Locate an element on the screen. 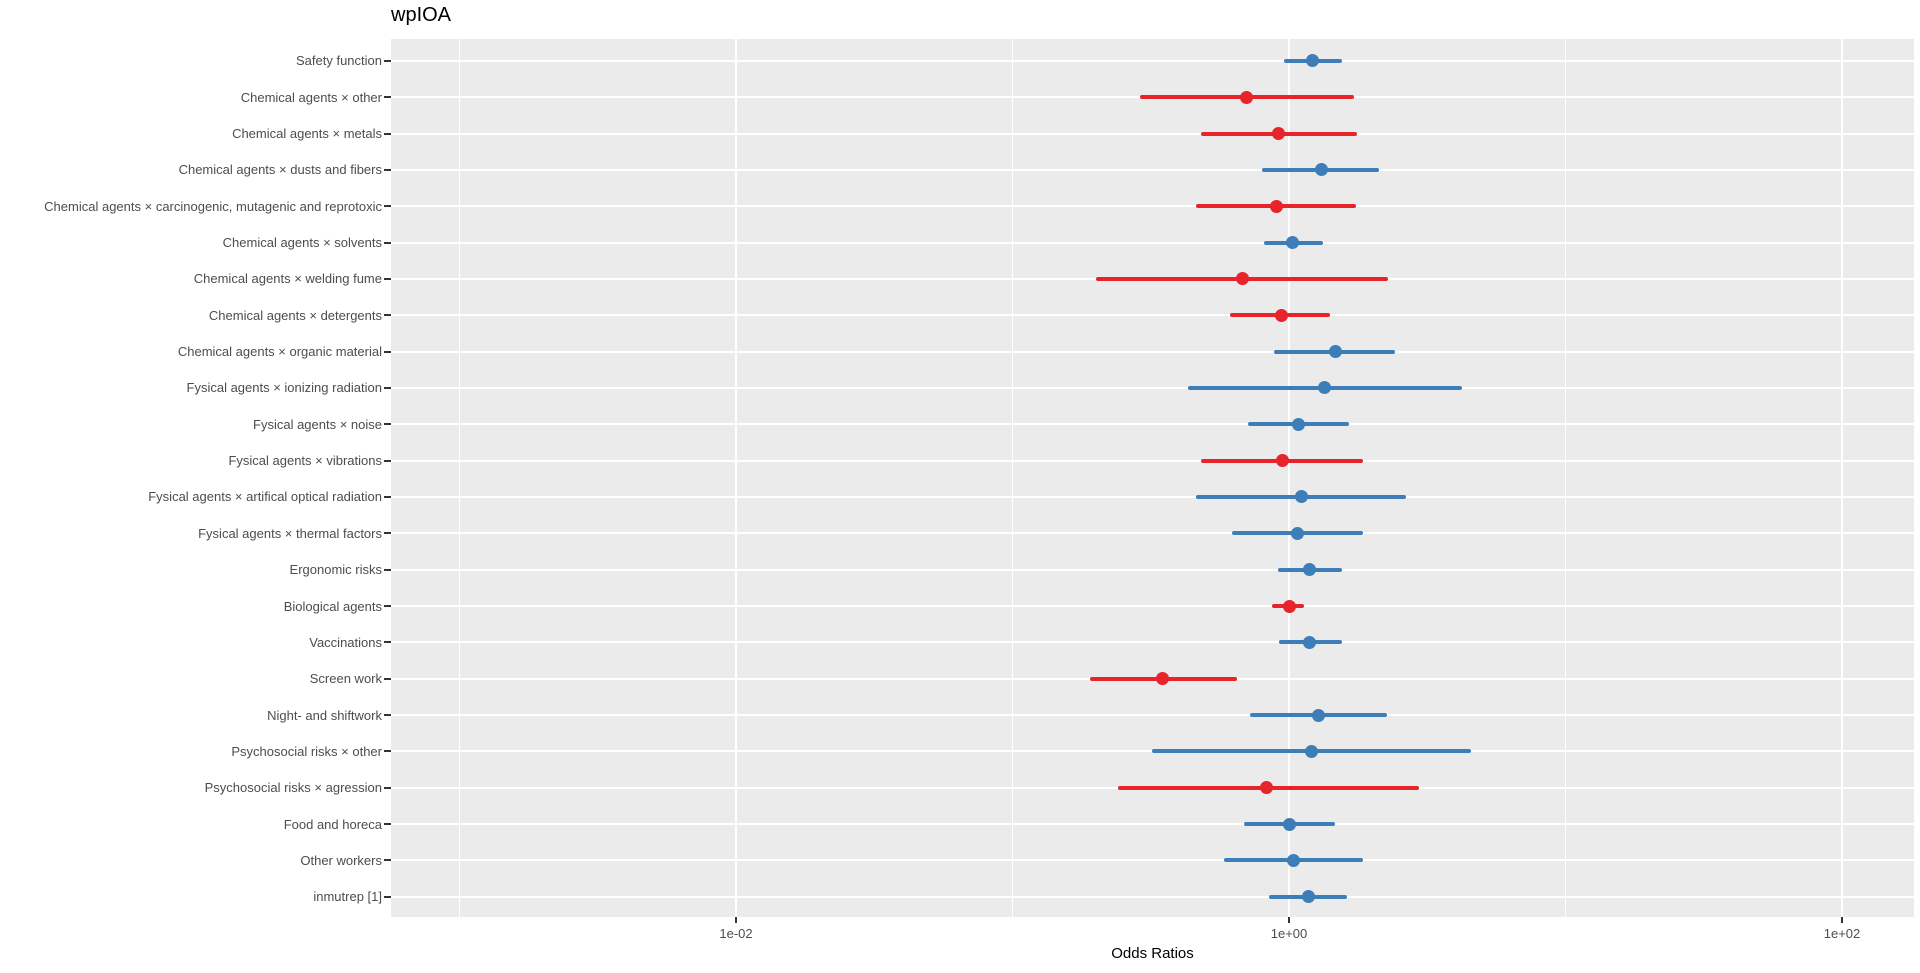 This screenshot has height=973, width=1920. y-axis-label: Other workers is located at coordinates (341, 860).